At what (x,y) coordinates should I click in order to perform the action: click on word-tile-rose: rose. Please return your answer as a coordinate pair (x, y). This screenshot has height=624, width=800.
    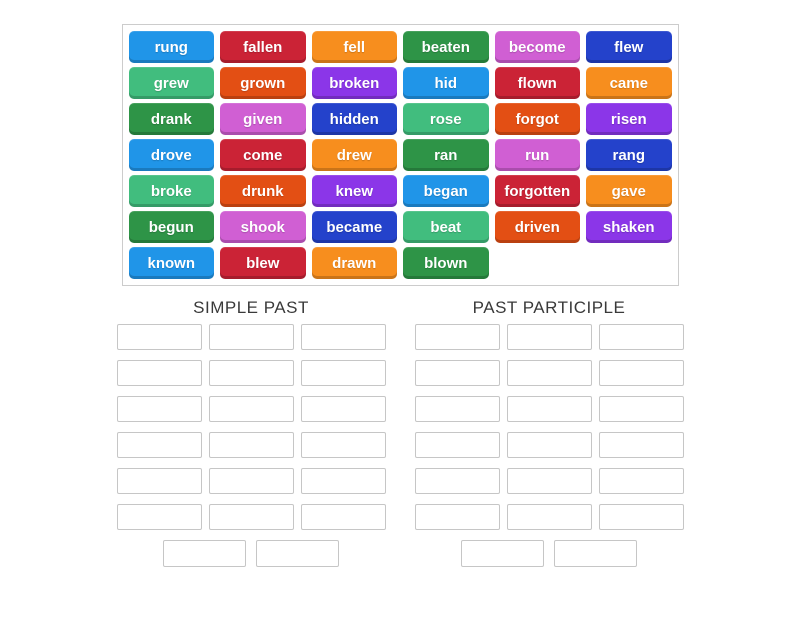
    Looking at the image, I should click on (446, 119).